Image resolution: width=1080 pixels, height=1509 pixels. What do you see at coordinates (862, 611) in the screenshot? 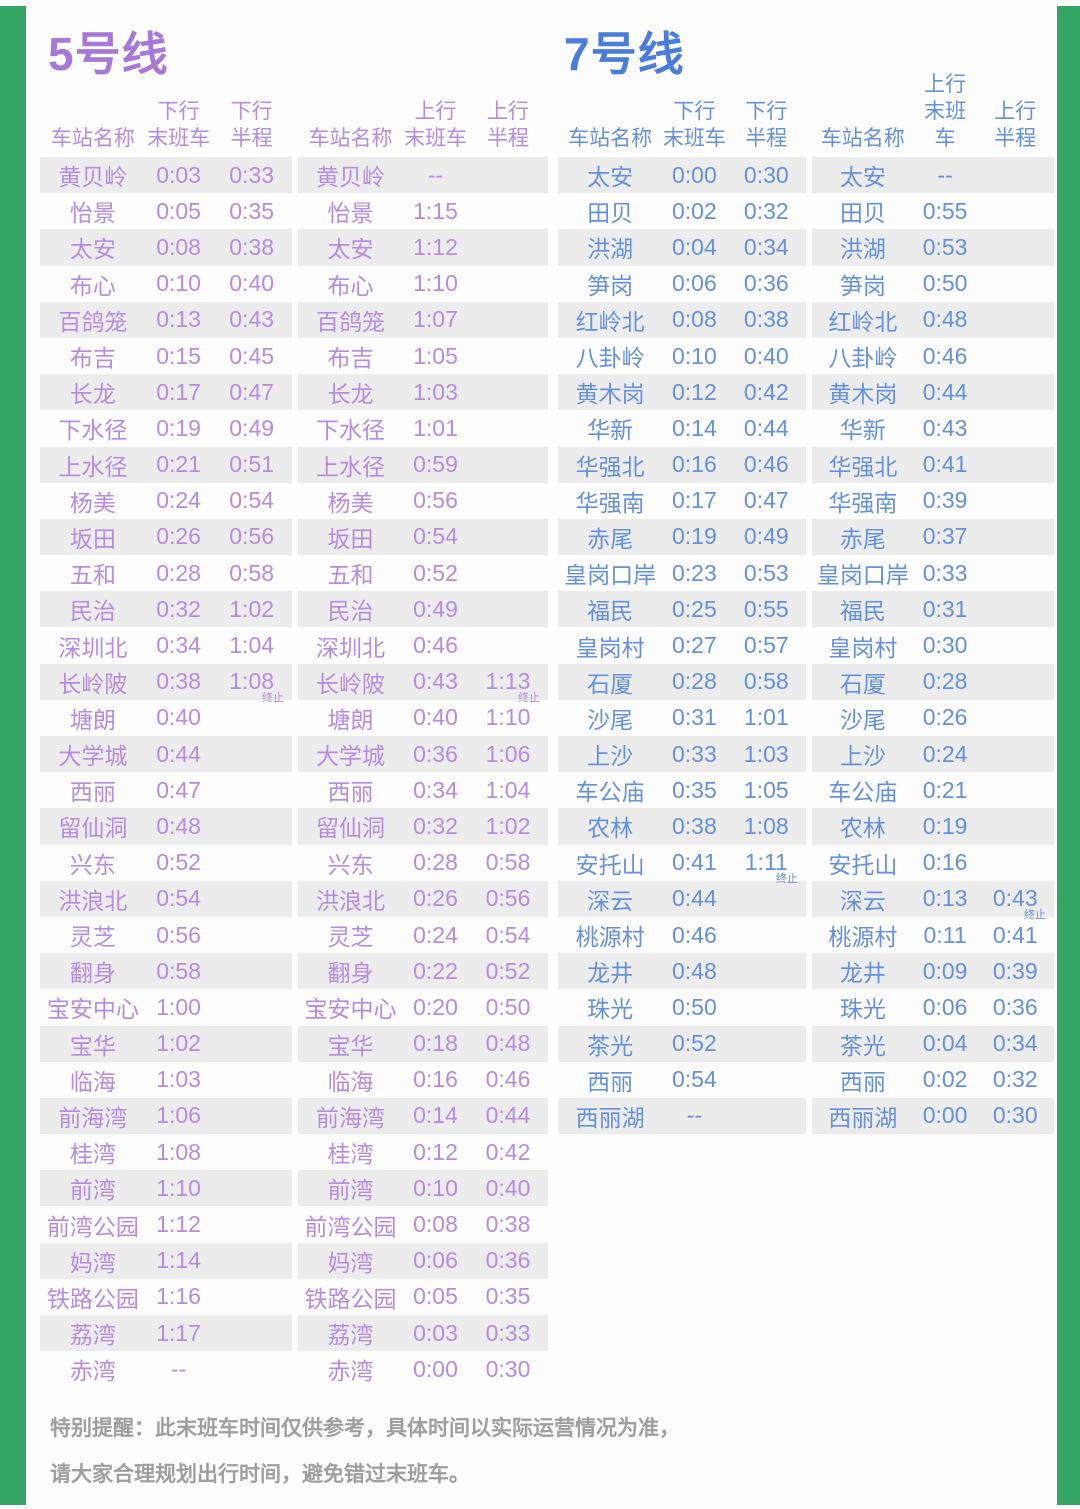
I see `station-name: 福民` at bounding box center [862, 611].